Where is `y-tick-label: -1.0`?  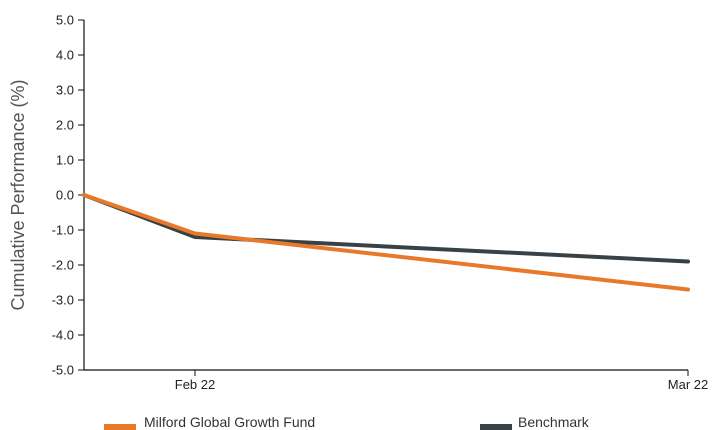 y-tick-label: -1.0 is located at coordinates (63, 230).